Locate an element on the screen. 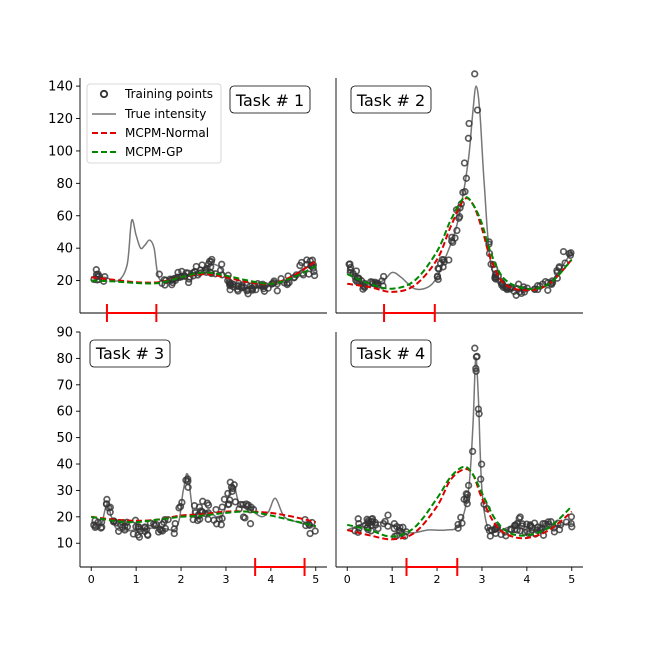 The image size is (648, 648). x-tick-label: 4 is located at coordinates (526, 579).